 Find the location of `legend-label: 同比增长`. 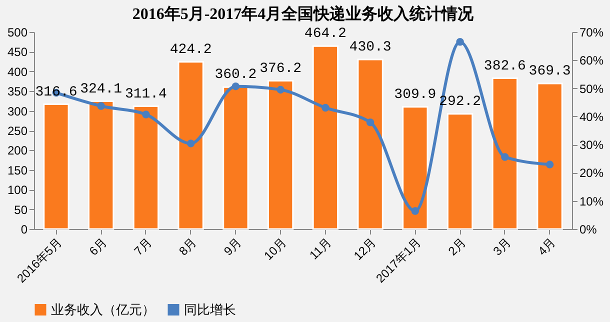

legend-label: 同比增长 is located at coordinates (210, 309).